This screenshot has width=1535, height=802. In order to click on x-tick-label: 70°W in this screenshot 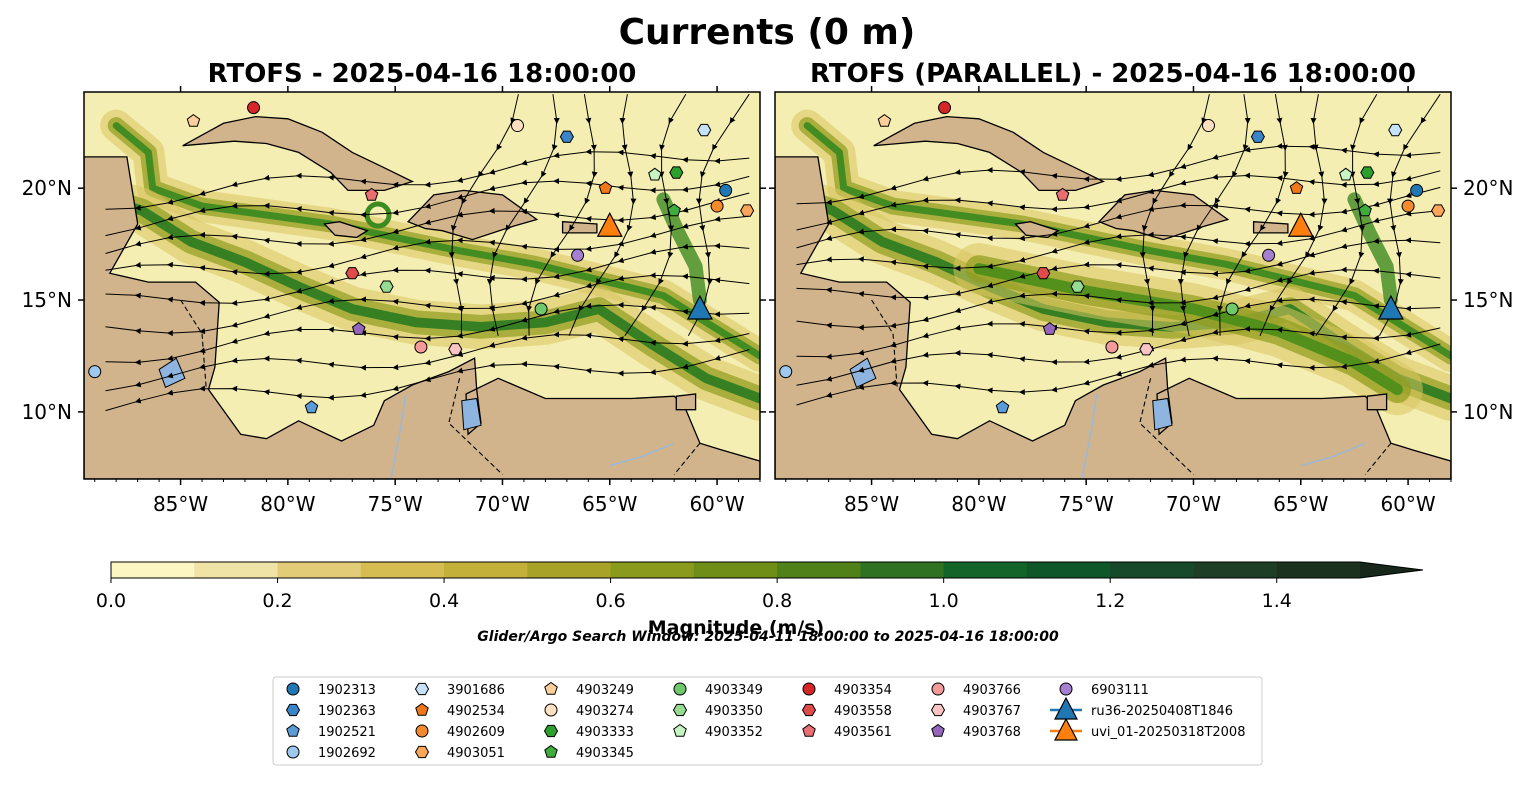, I will do `click(1193, 504)`.